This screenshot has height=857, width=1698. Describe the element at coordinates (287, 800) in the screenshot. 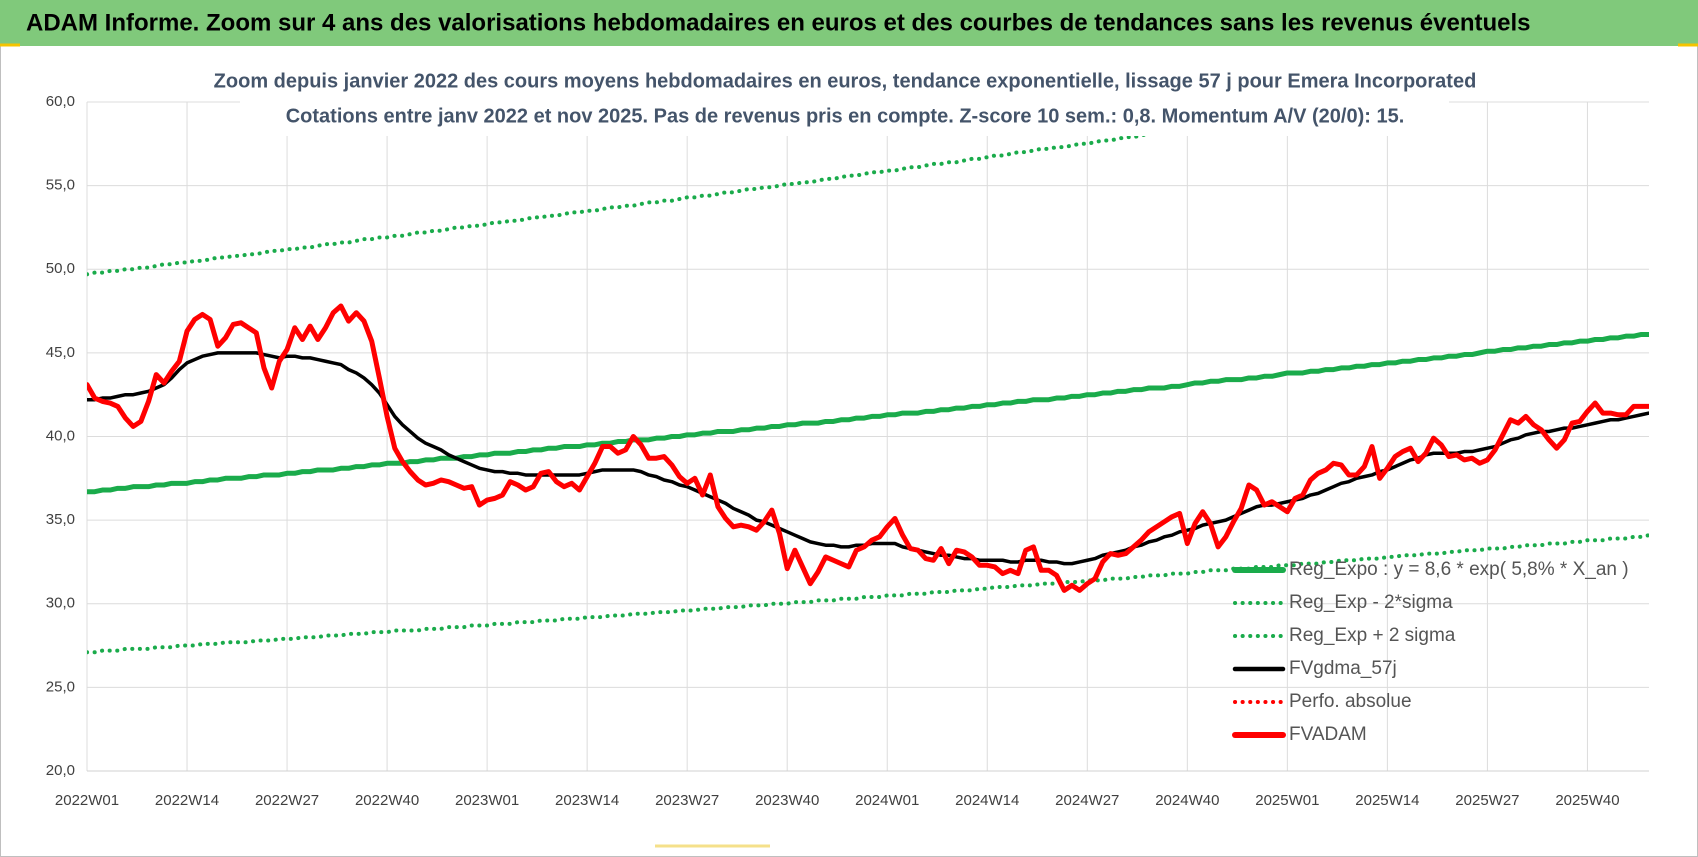

I see `x-tick-label: 2022W27` at that location.